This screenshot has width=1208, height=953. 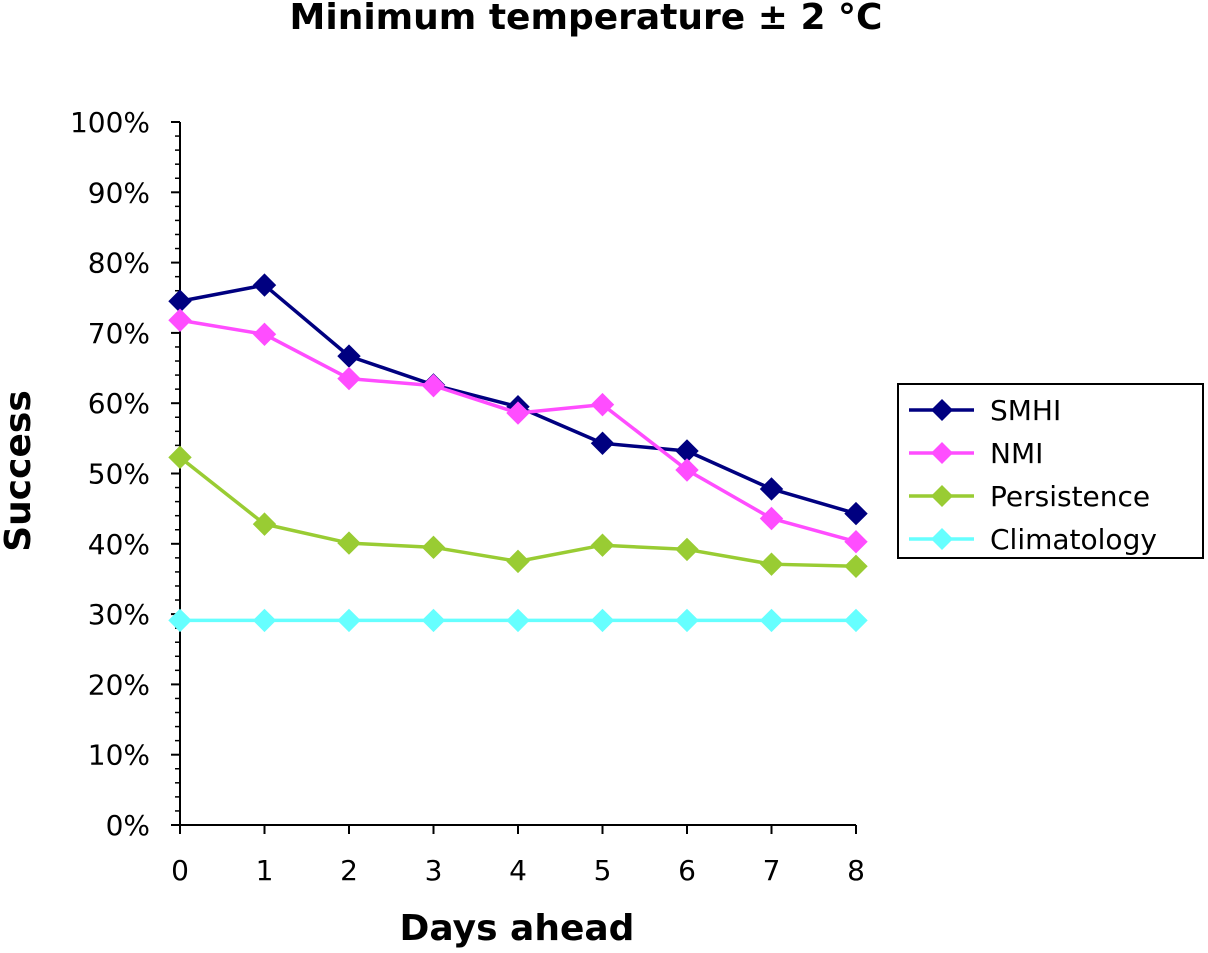 What do you see at coordinates (942, 539) in the screenshot?
I see `legend-marker-climatology` at bounding box center [942, 539].